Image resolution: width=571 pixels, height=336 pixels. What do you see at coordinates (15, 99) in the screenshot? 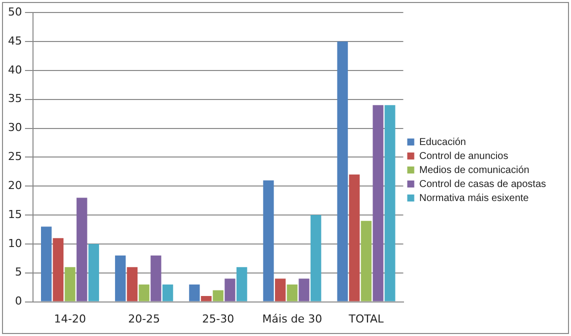
I see `y-tick-label: 35` at bounding box center [15, 99].